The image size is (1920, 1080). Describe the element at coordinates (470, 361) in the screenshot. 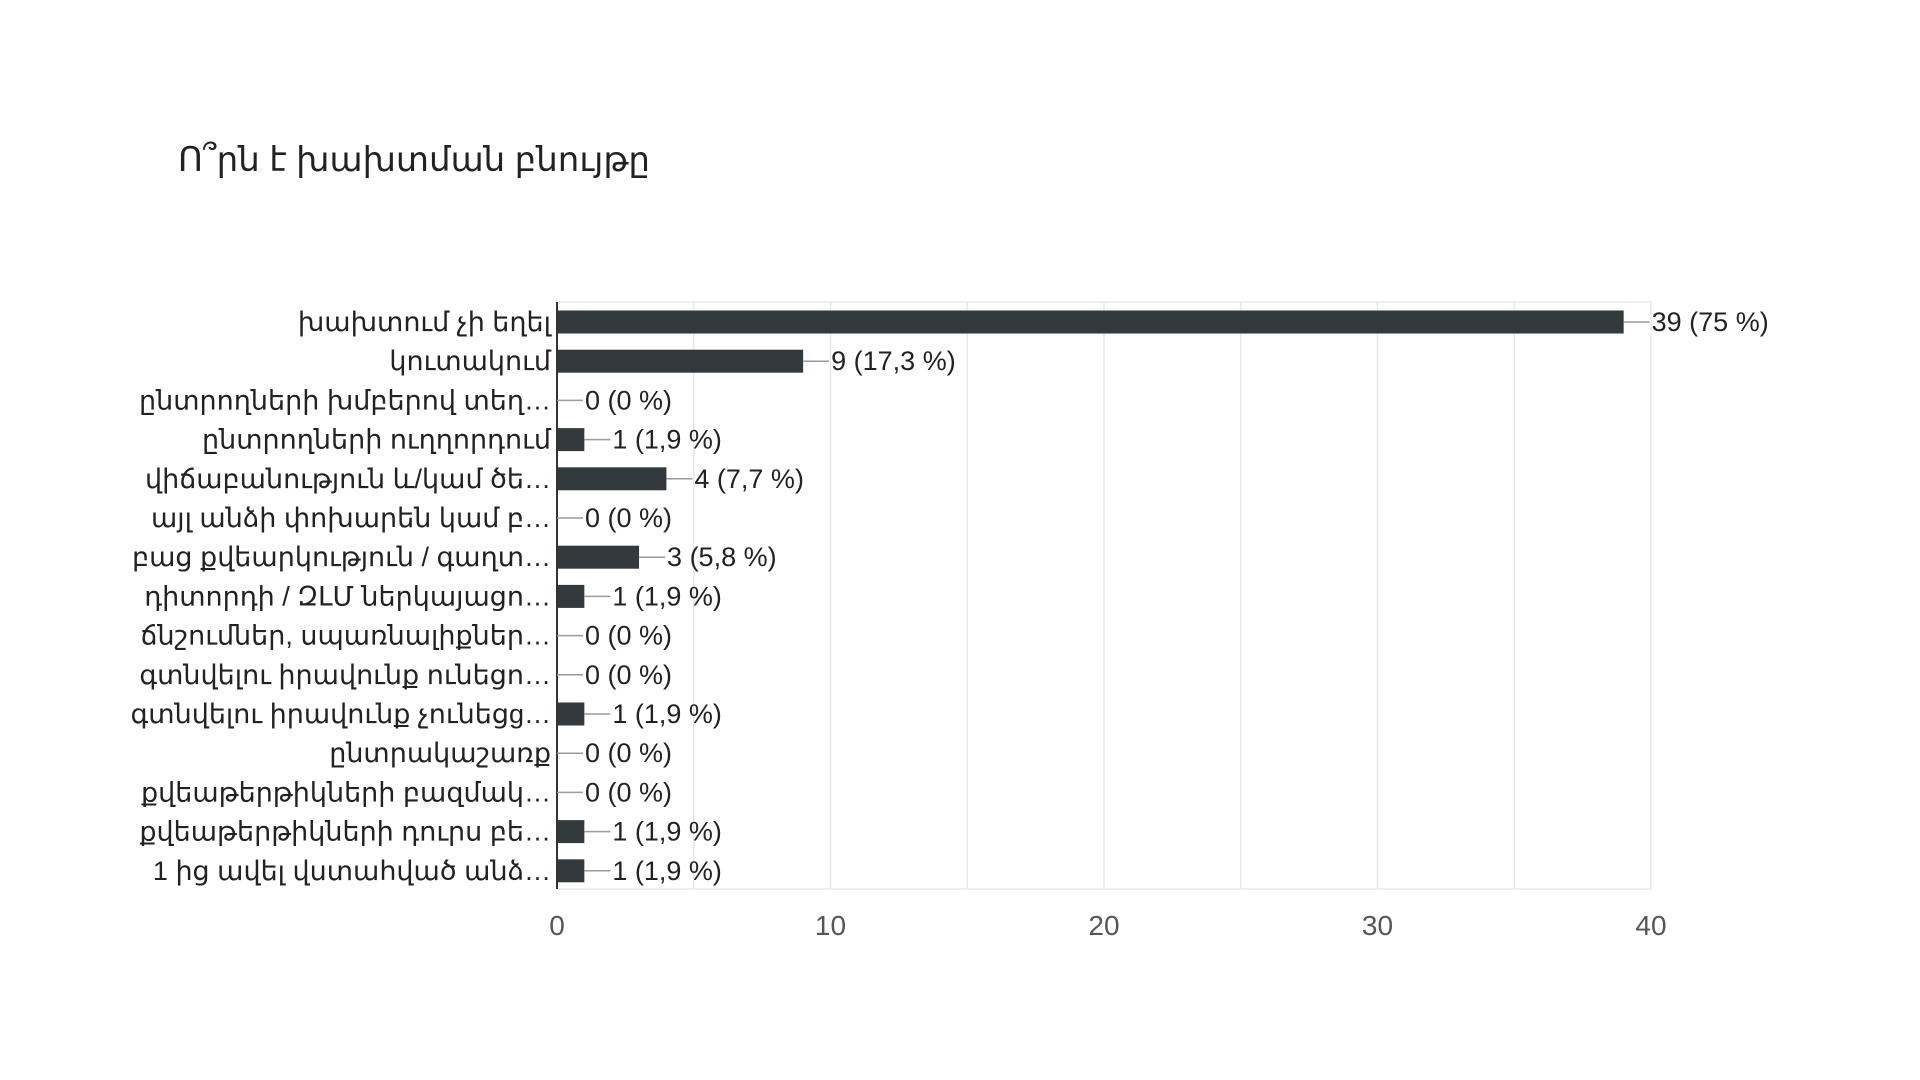

I see `category-label: կուտակում` at that location.